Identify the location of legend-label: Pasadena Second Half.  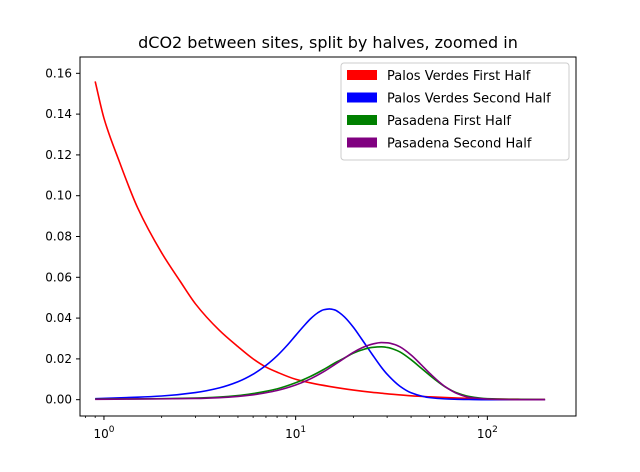
(459, 144).